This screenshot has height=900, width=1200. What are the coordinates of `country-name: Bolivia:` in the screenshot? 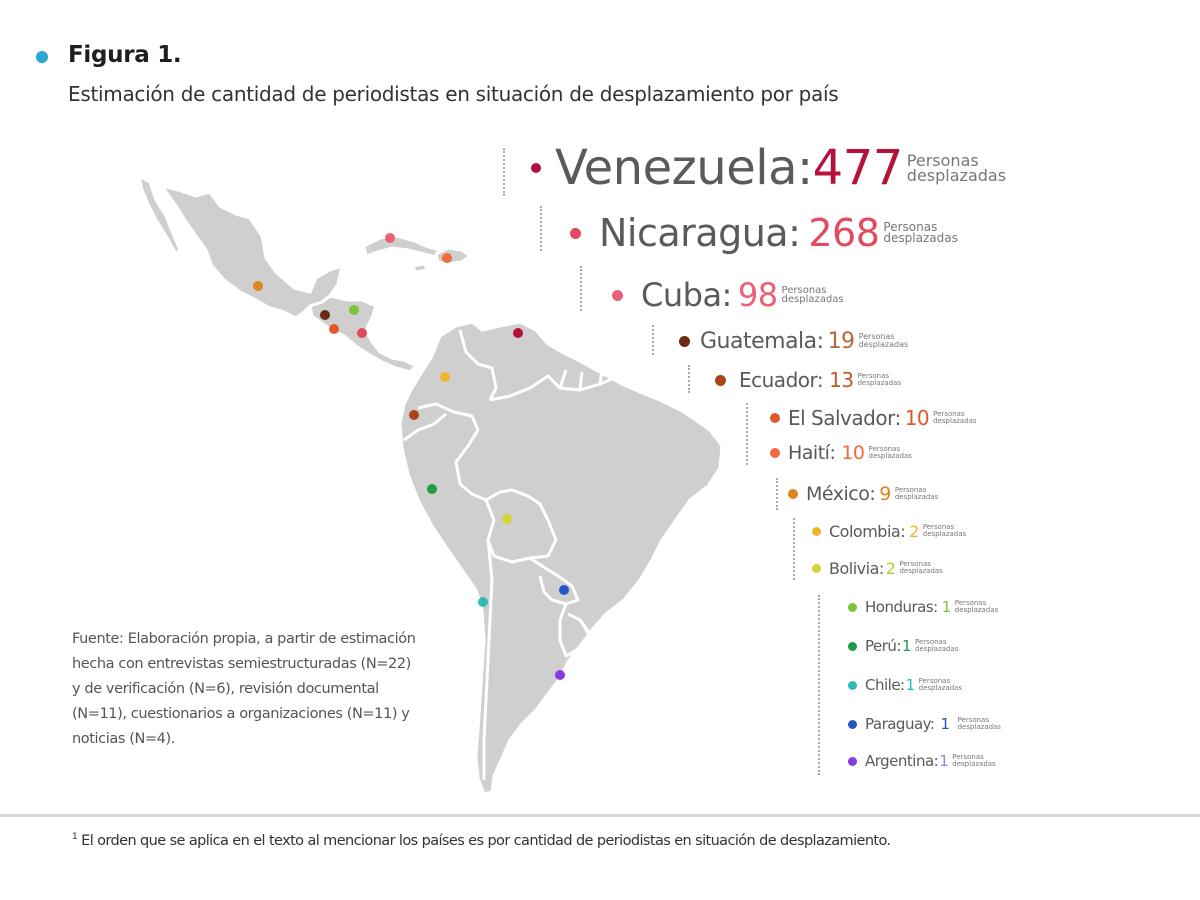 It's located at (856, 568).